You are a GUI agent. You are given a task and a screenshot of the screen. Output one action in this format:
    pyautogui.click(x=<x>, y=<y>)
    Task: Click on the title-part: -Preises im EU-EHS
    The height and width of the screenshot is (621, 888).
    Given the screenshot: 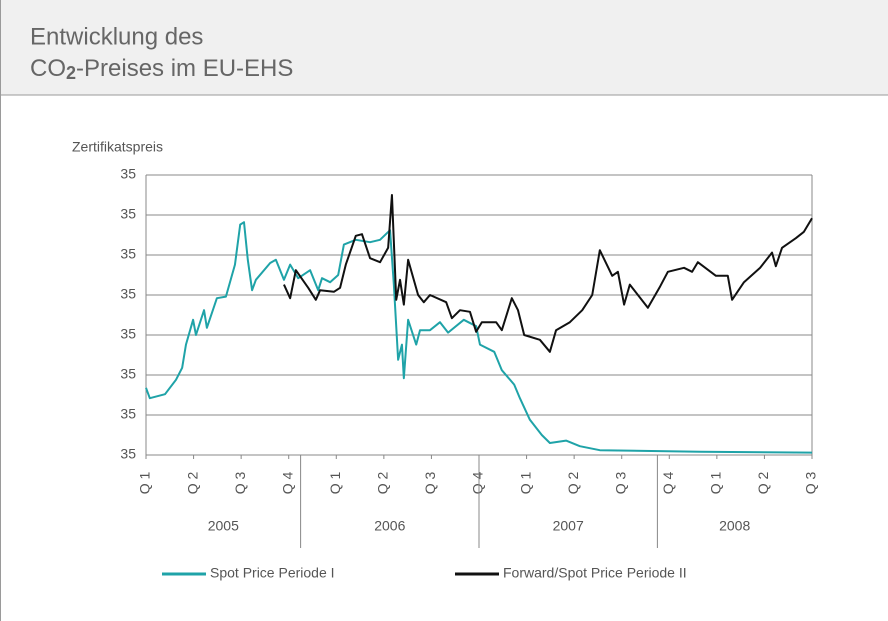 What is the action you would take?
    pyautogui.click(x=184, y=68)
    